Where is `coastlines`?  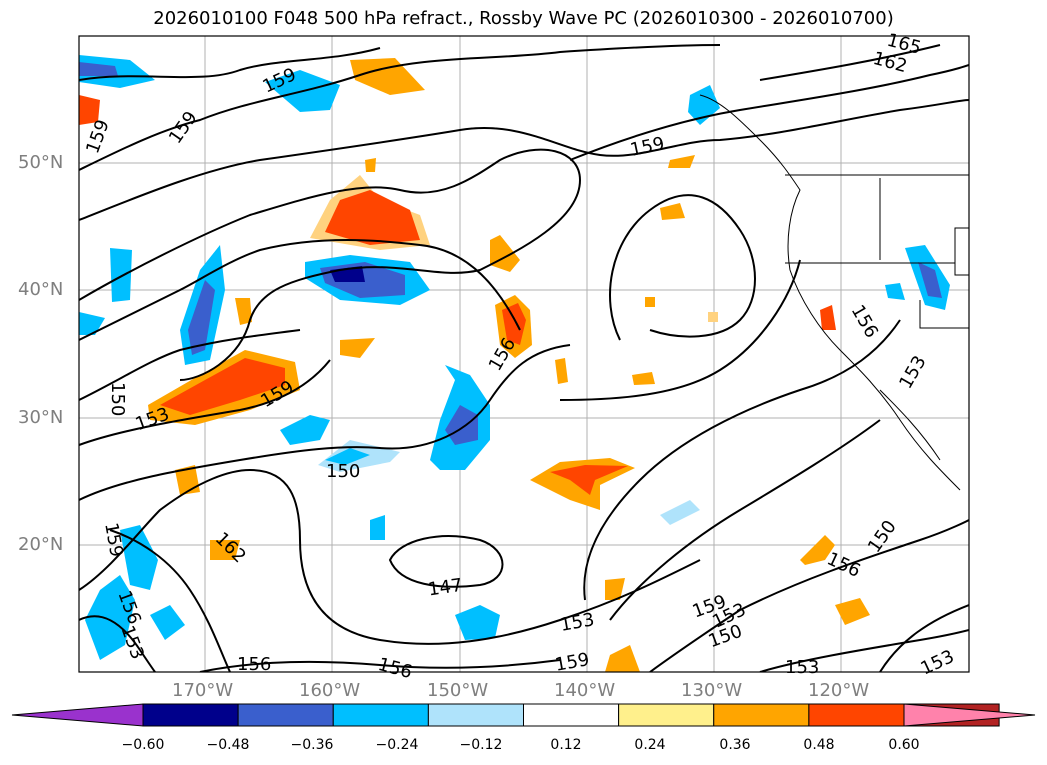 coastlines is located at coordinates (834, 292).